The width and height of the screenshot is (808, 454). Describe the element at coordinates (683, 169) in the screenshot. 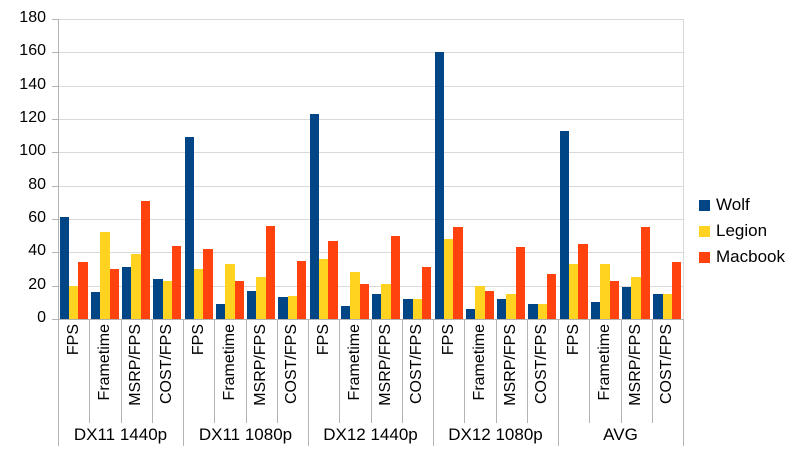

I see `plot-right-border` at that location.